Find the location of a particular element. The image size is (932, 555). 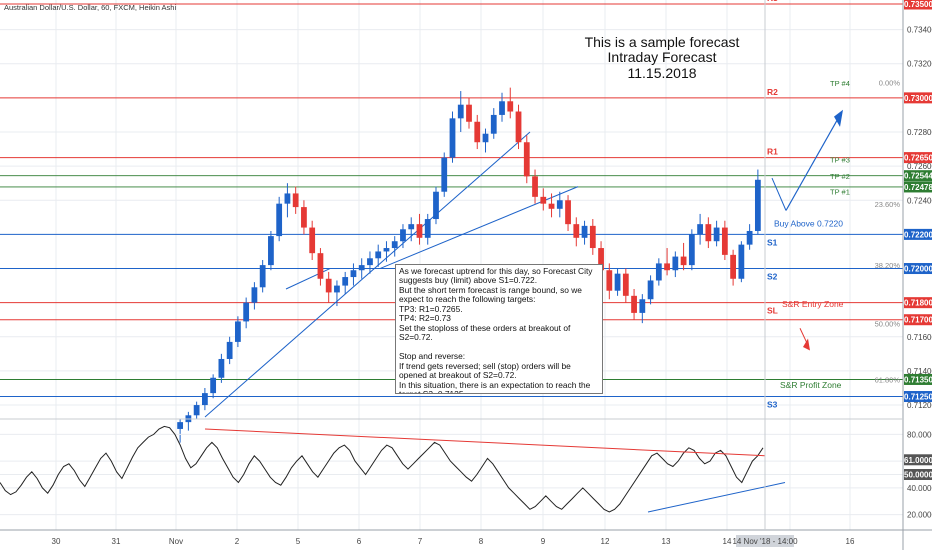

x-tick-label: 8 is located at coordinates (481, 541).